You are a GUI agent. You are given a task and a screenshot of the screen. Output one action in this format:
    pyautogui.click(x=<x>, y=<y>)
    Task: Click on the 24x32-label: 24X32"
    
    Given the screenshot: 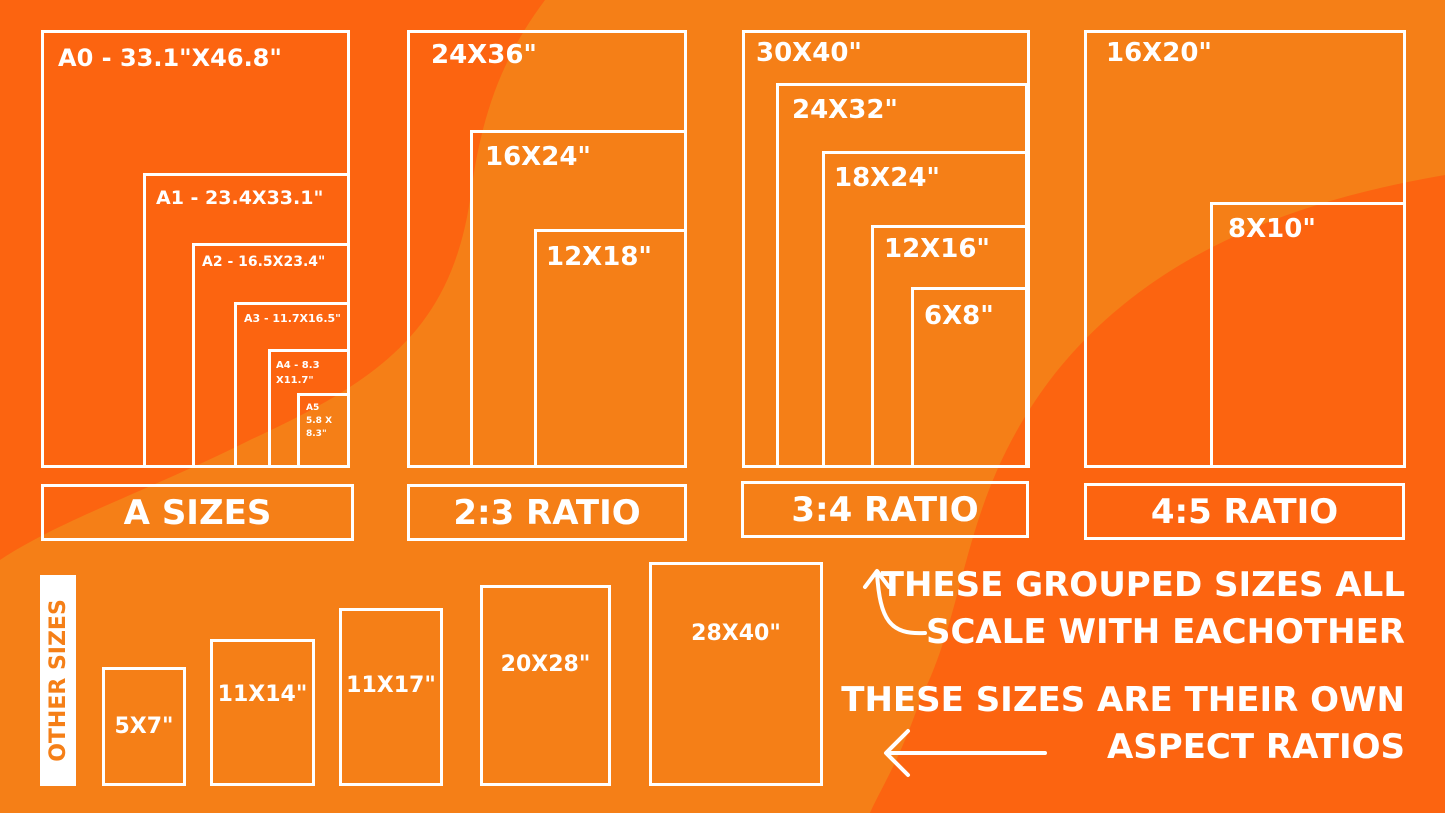 What is the action you would take?
    pyautogui.click(x=845, y=110)
    